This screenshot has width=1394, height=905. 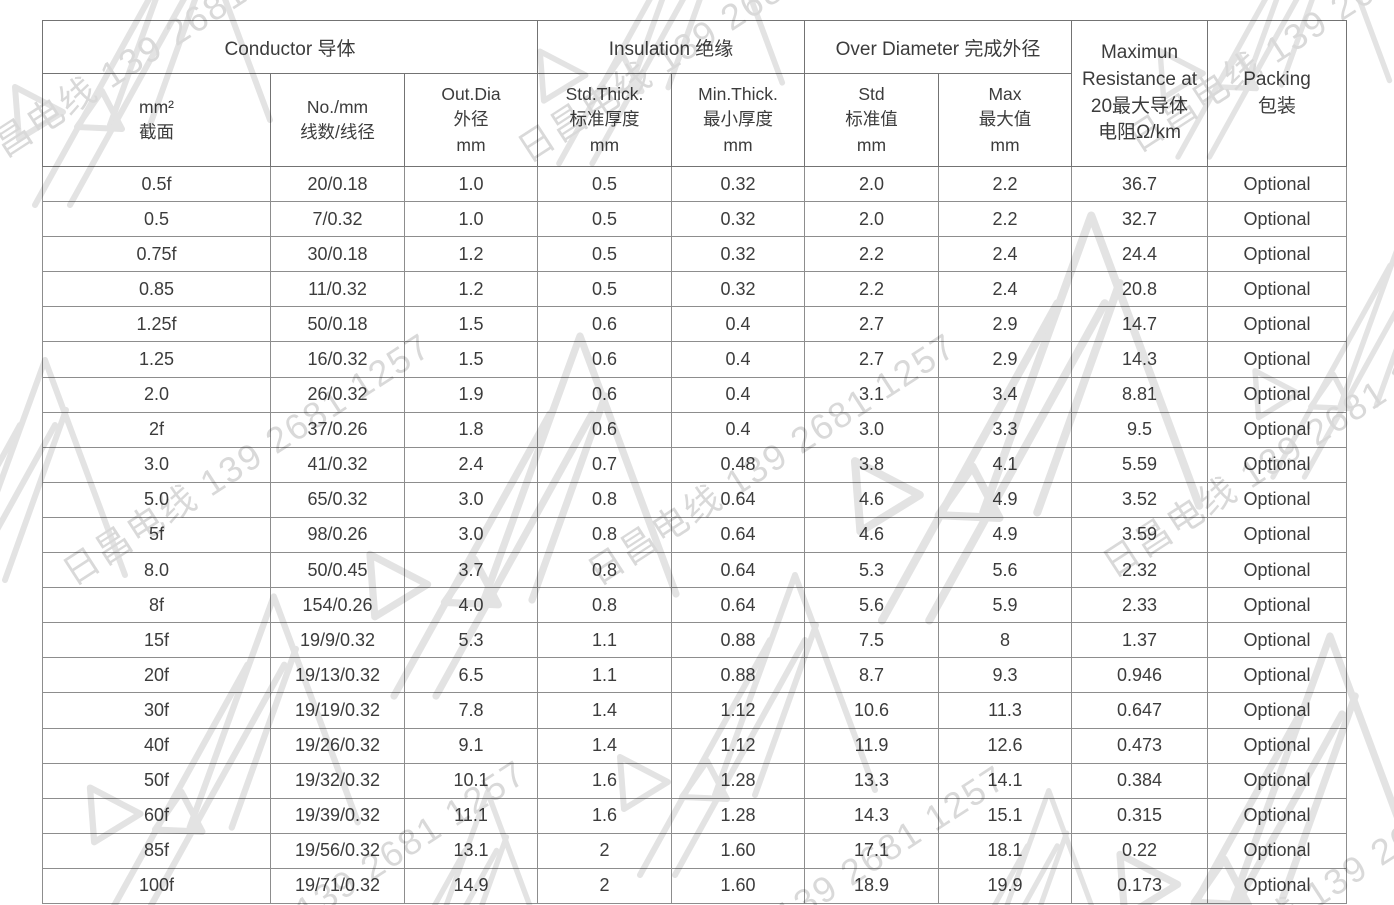 What do you see at coordinates (1005, 815) in the screenshot?
I see `table-cell: 15.1` at bounding box center [1005, 815].